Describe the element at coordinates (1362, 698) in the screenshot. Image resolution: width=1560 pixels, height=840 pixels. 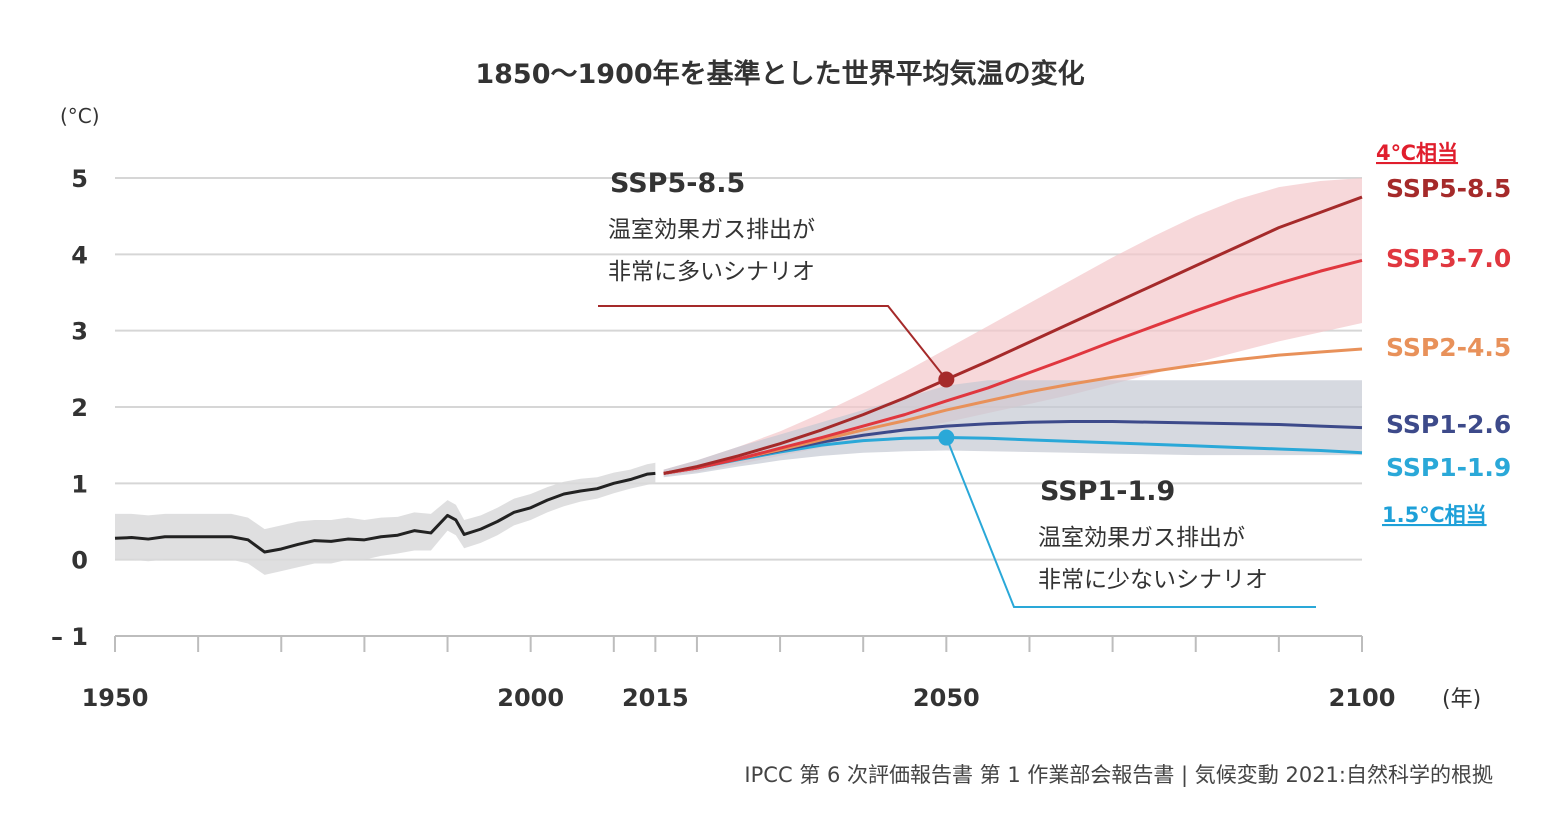
I see `x-tick-label: 2100` at that location.